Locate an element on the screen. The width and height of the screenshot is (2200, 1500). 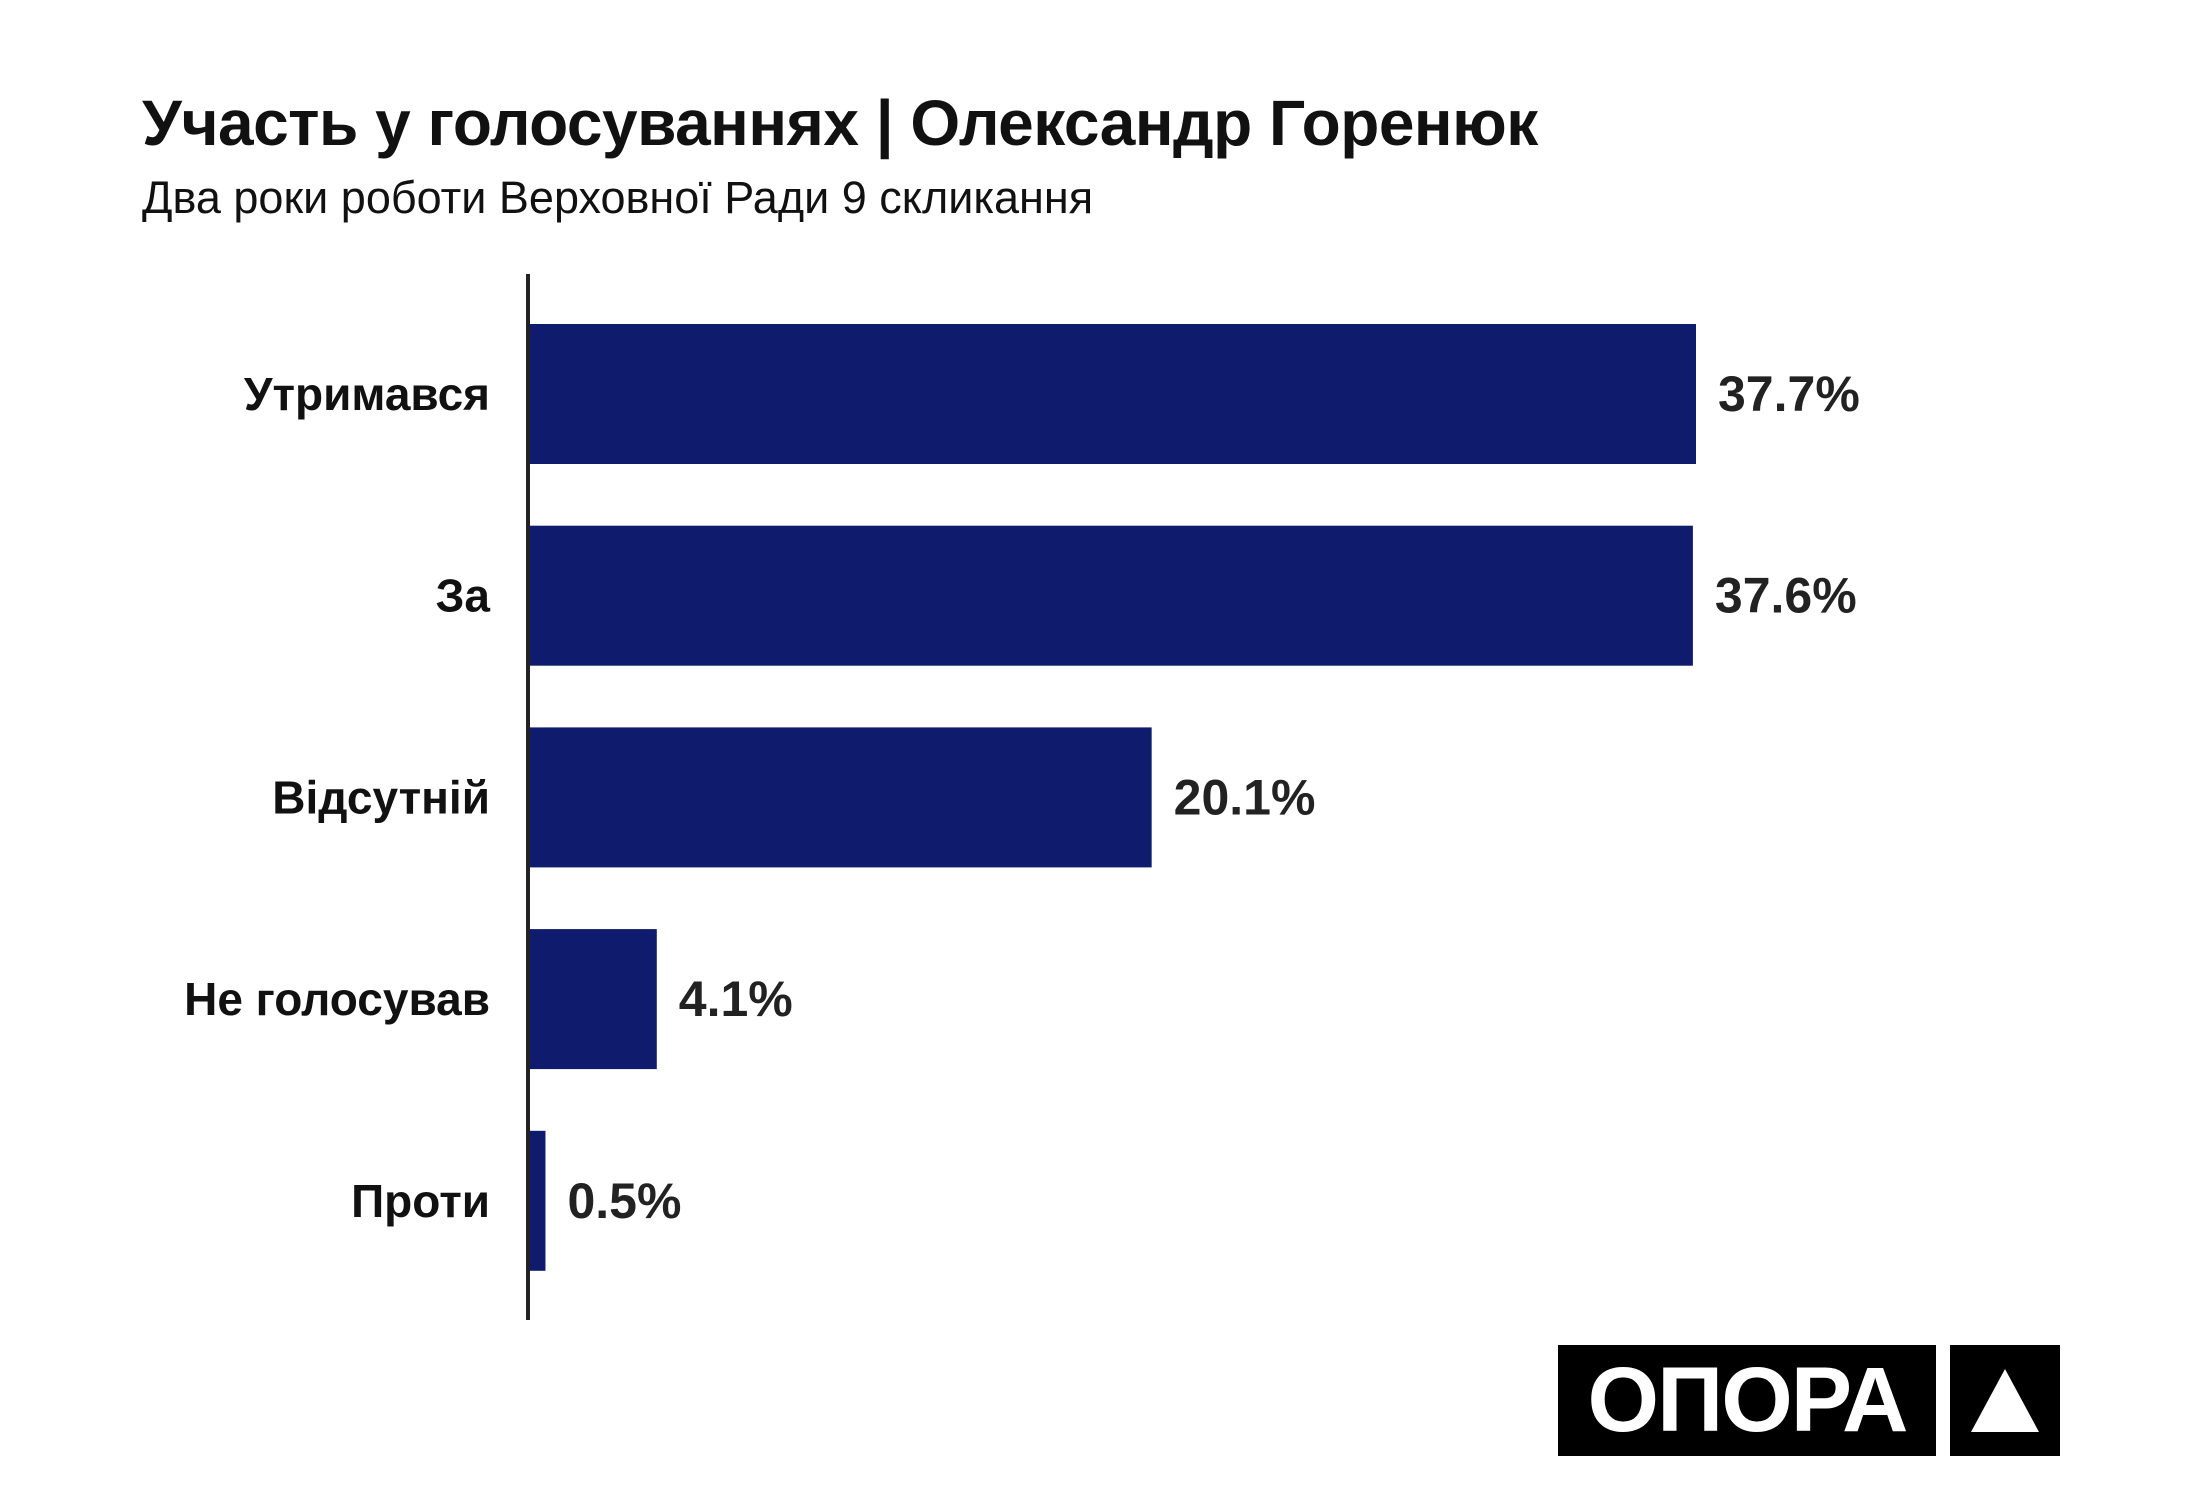
category-label: За is located at coordinates (463, 596).